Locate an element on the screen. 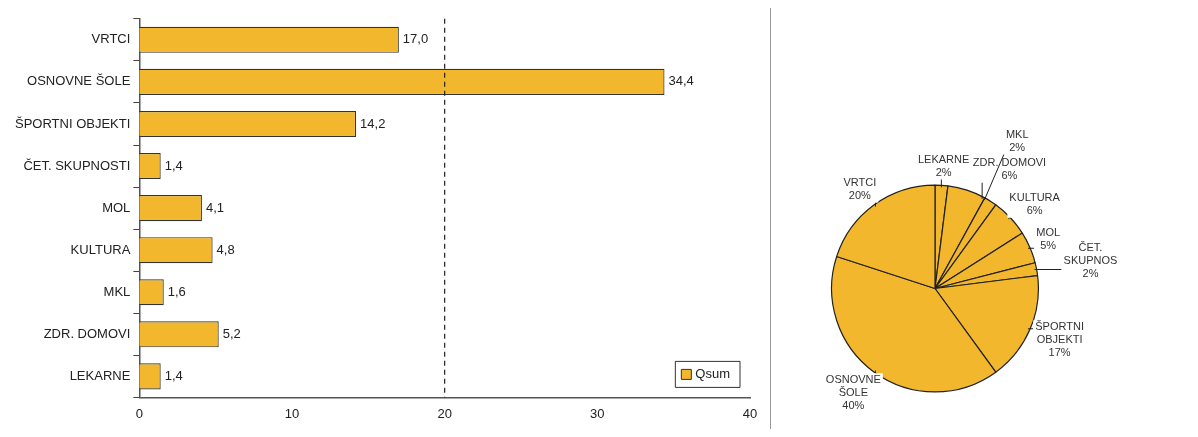 The height and width of the screenshot is (437, 1198). x-tick-label: 20 is located at coordinates (444, 413).